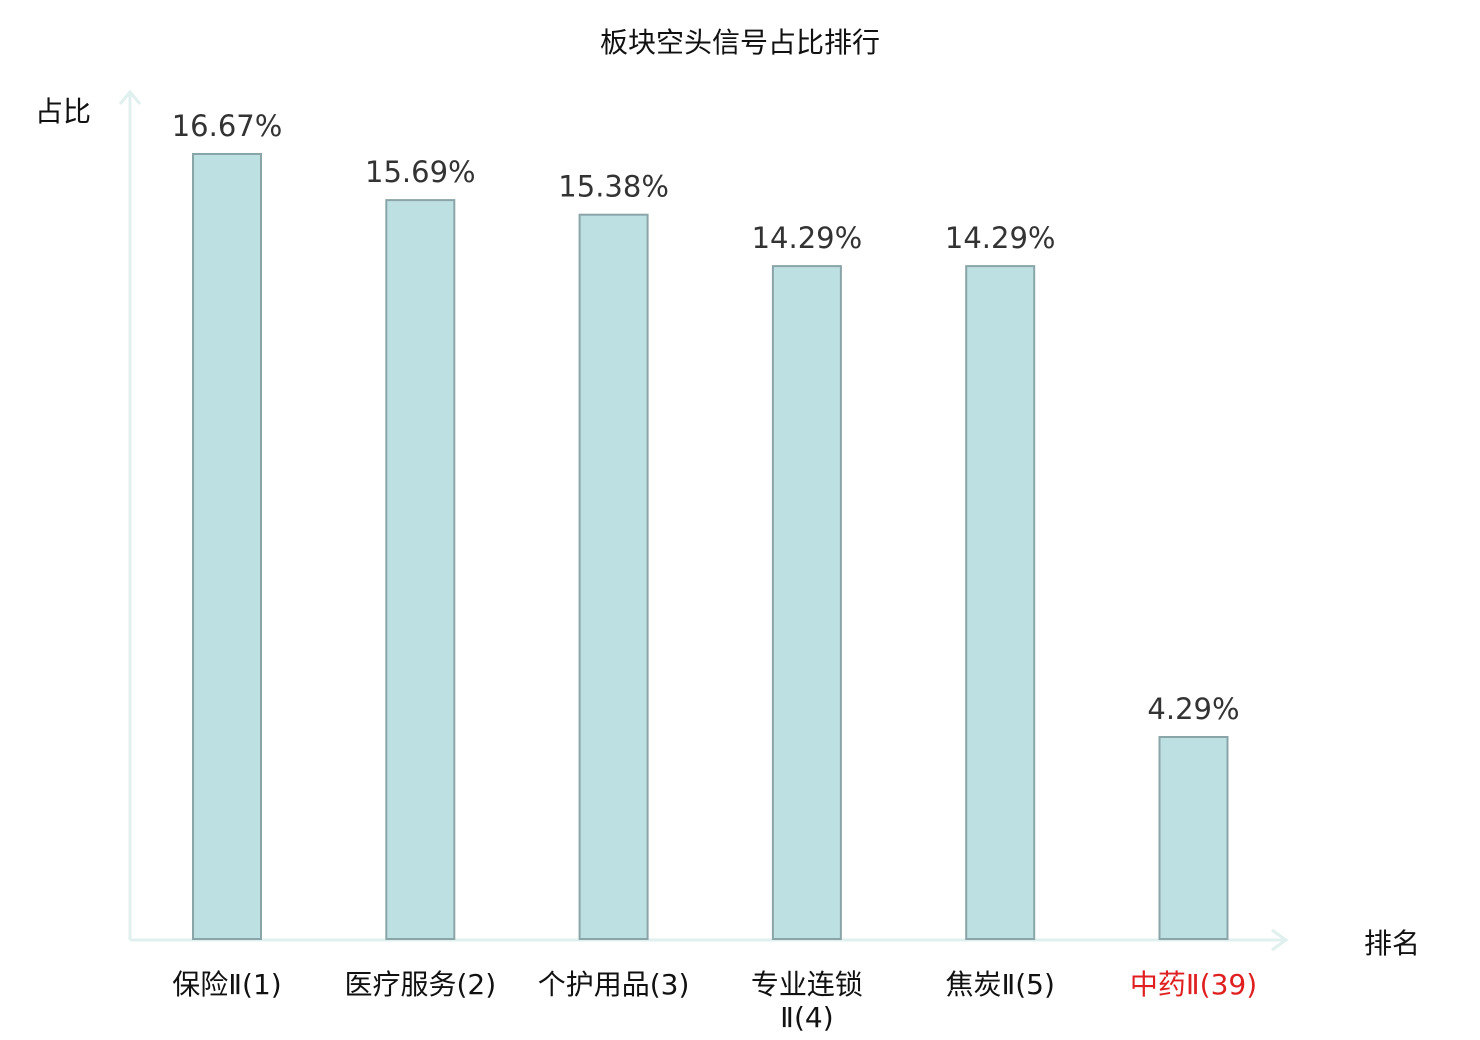 This screenshot has height=1040, width=1480. I want to click on y-axis-arrow, so click(130, 97).